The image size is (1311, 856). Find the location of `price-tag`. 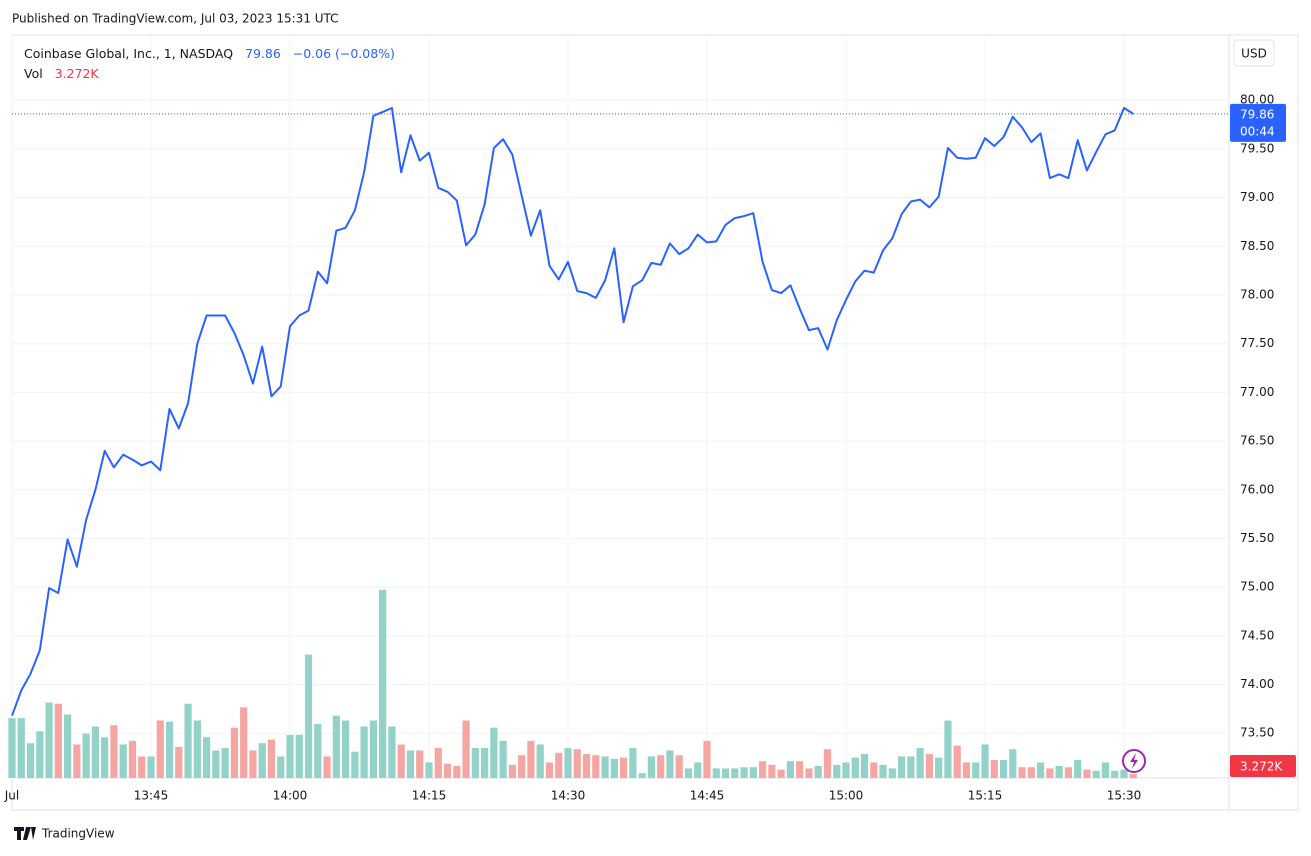

price-tag is located at coordinates (1258, 122).